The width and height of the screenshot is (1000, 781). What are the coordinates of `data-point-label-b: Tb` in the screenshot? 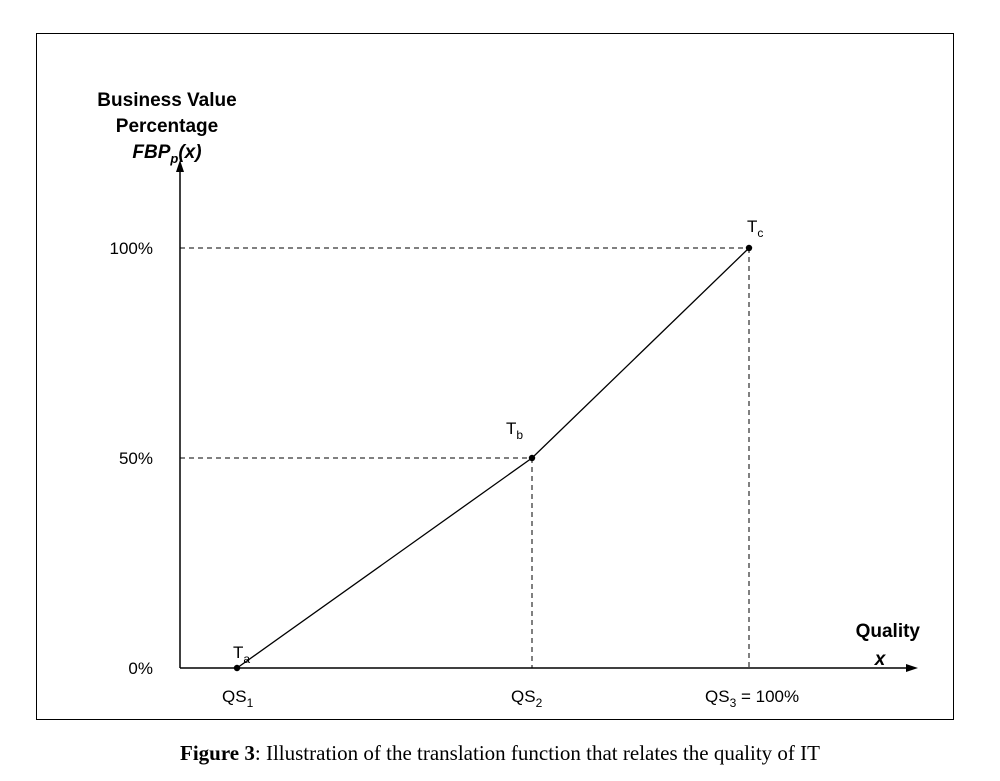 It's located at (514, 430).